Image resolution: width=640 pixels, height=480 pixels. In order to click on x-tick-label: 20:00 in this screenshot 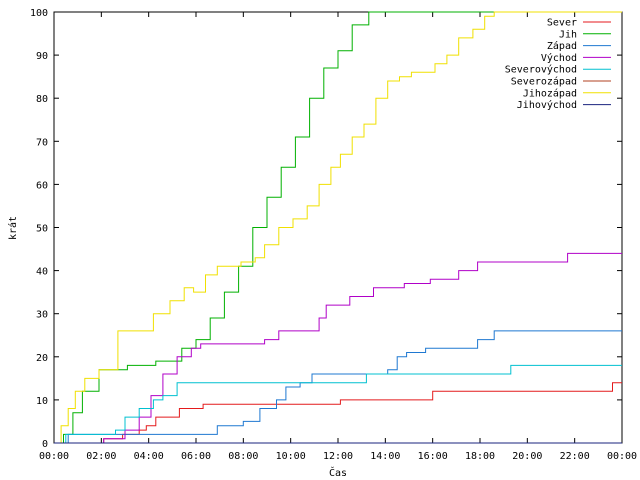, I will do `click(527, 456)`.